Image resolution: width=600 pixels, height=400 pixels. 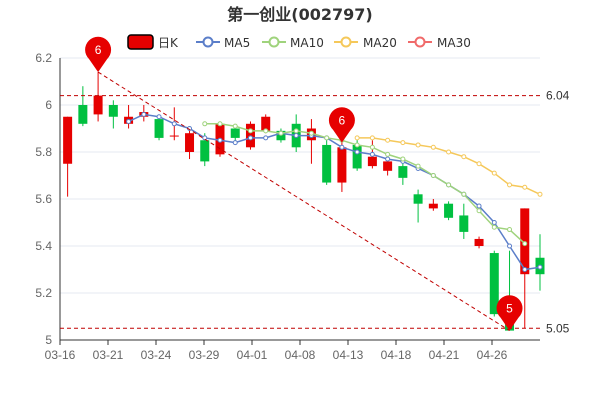 I want to click on legend-k-label: 日K, so click(x=168, y=43).